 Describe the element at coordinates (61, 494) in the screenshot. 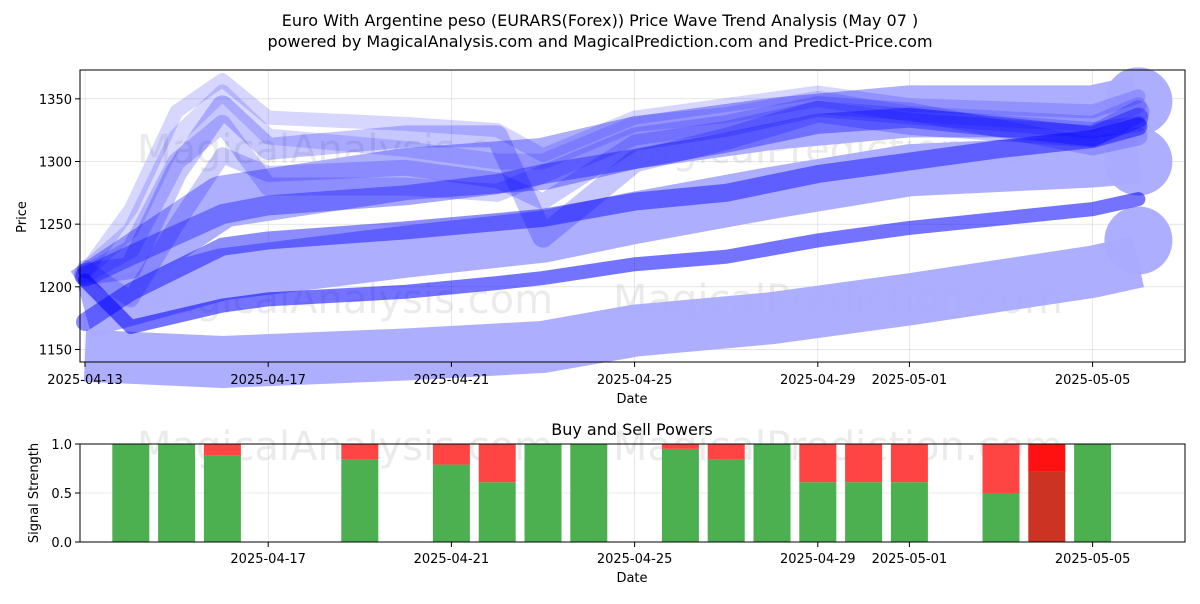

I see `bottom-y-tick-label: 0.5` at that location.